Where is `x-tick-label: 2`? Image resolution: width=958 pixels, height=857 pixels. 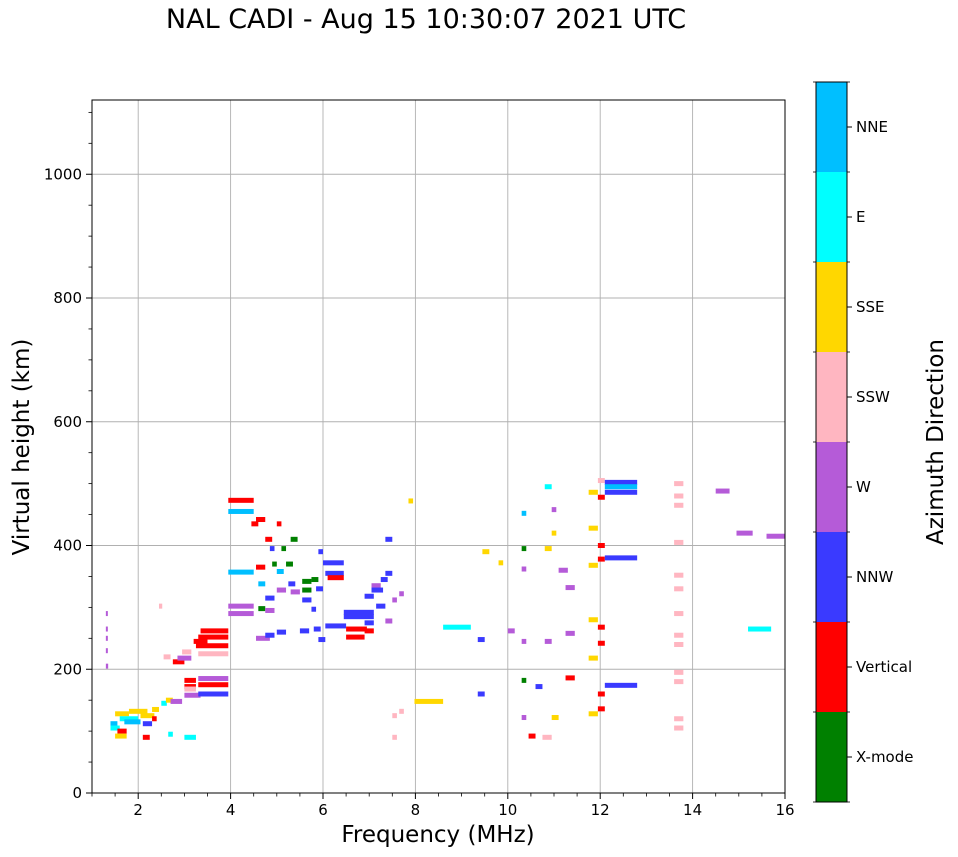
x-tick-label: 2 is located at coordinates (138, 810).